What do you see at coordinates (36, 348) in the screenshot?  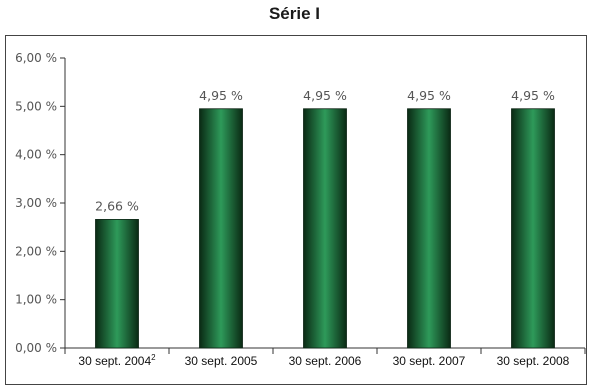 I see `y-tick-label: 0,00 %` at bounding box center [36, 348].